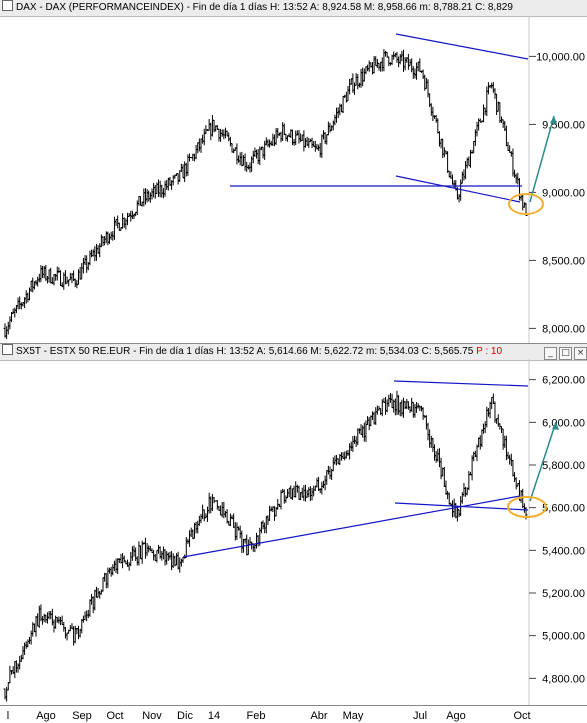 The width and height of the screenshot is (587, 723). Describe the element at coordinates (8, 716) in the screenshot. I see `x-tick-label: l` at that location.